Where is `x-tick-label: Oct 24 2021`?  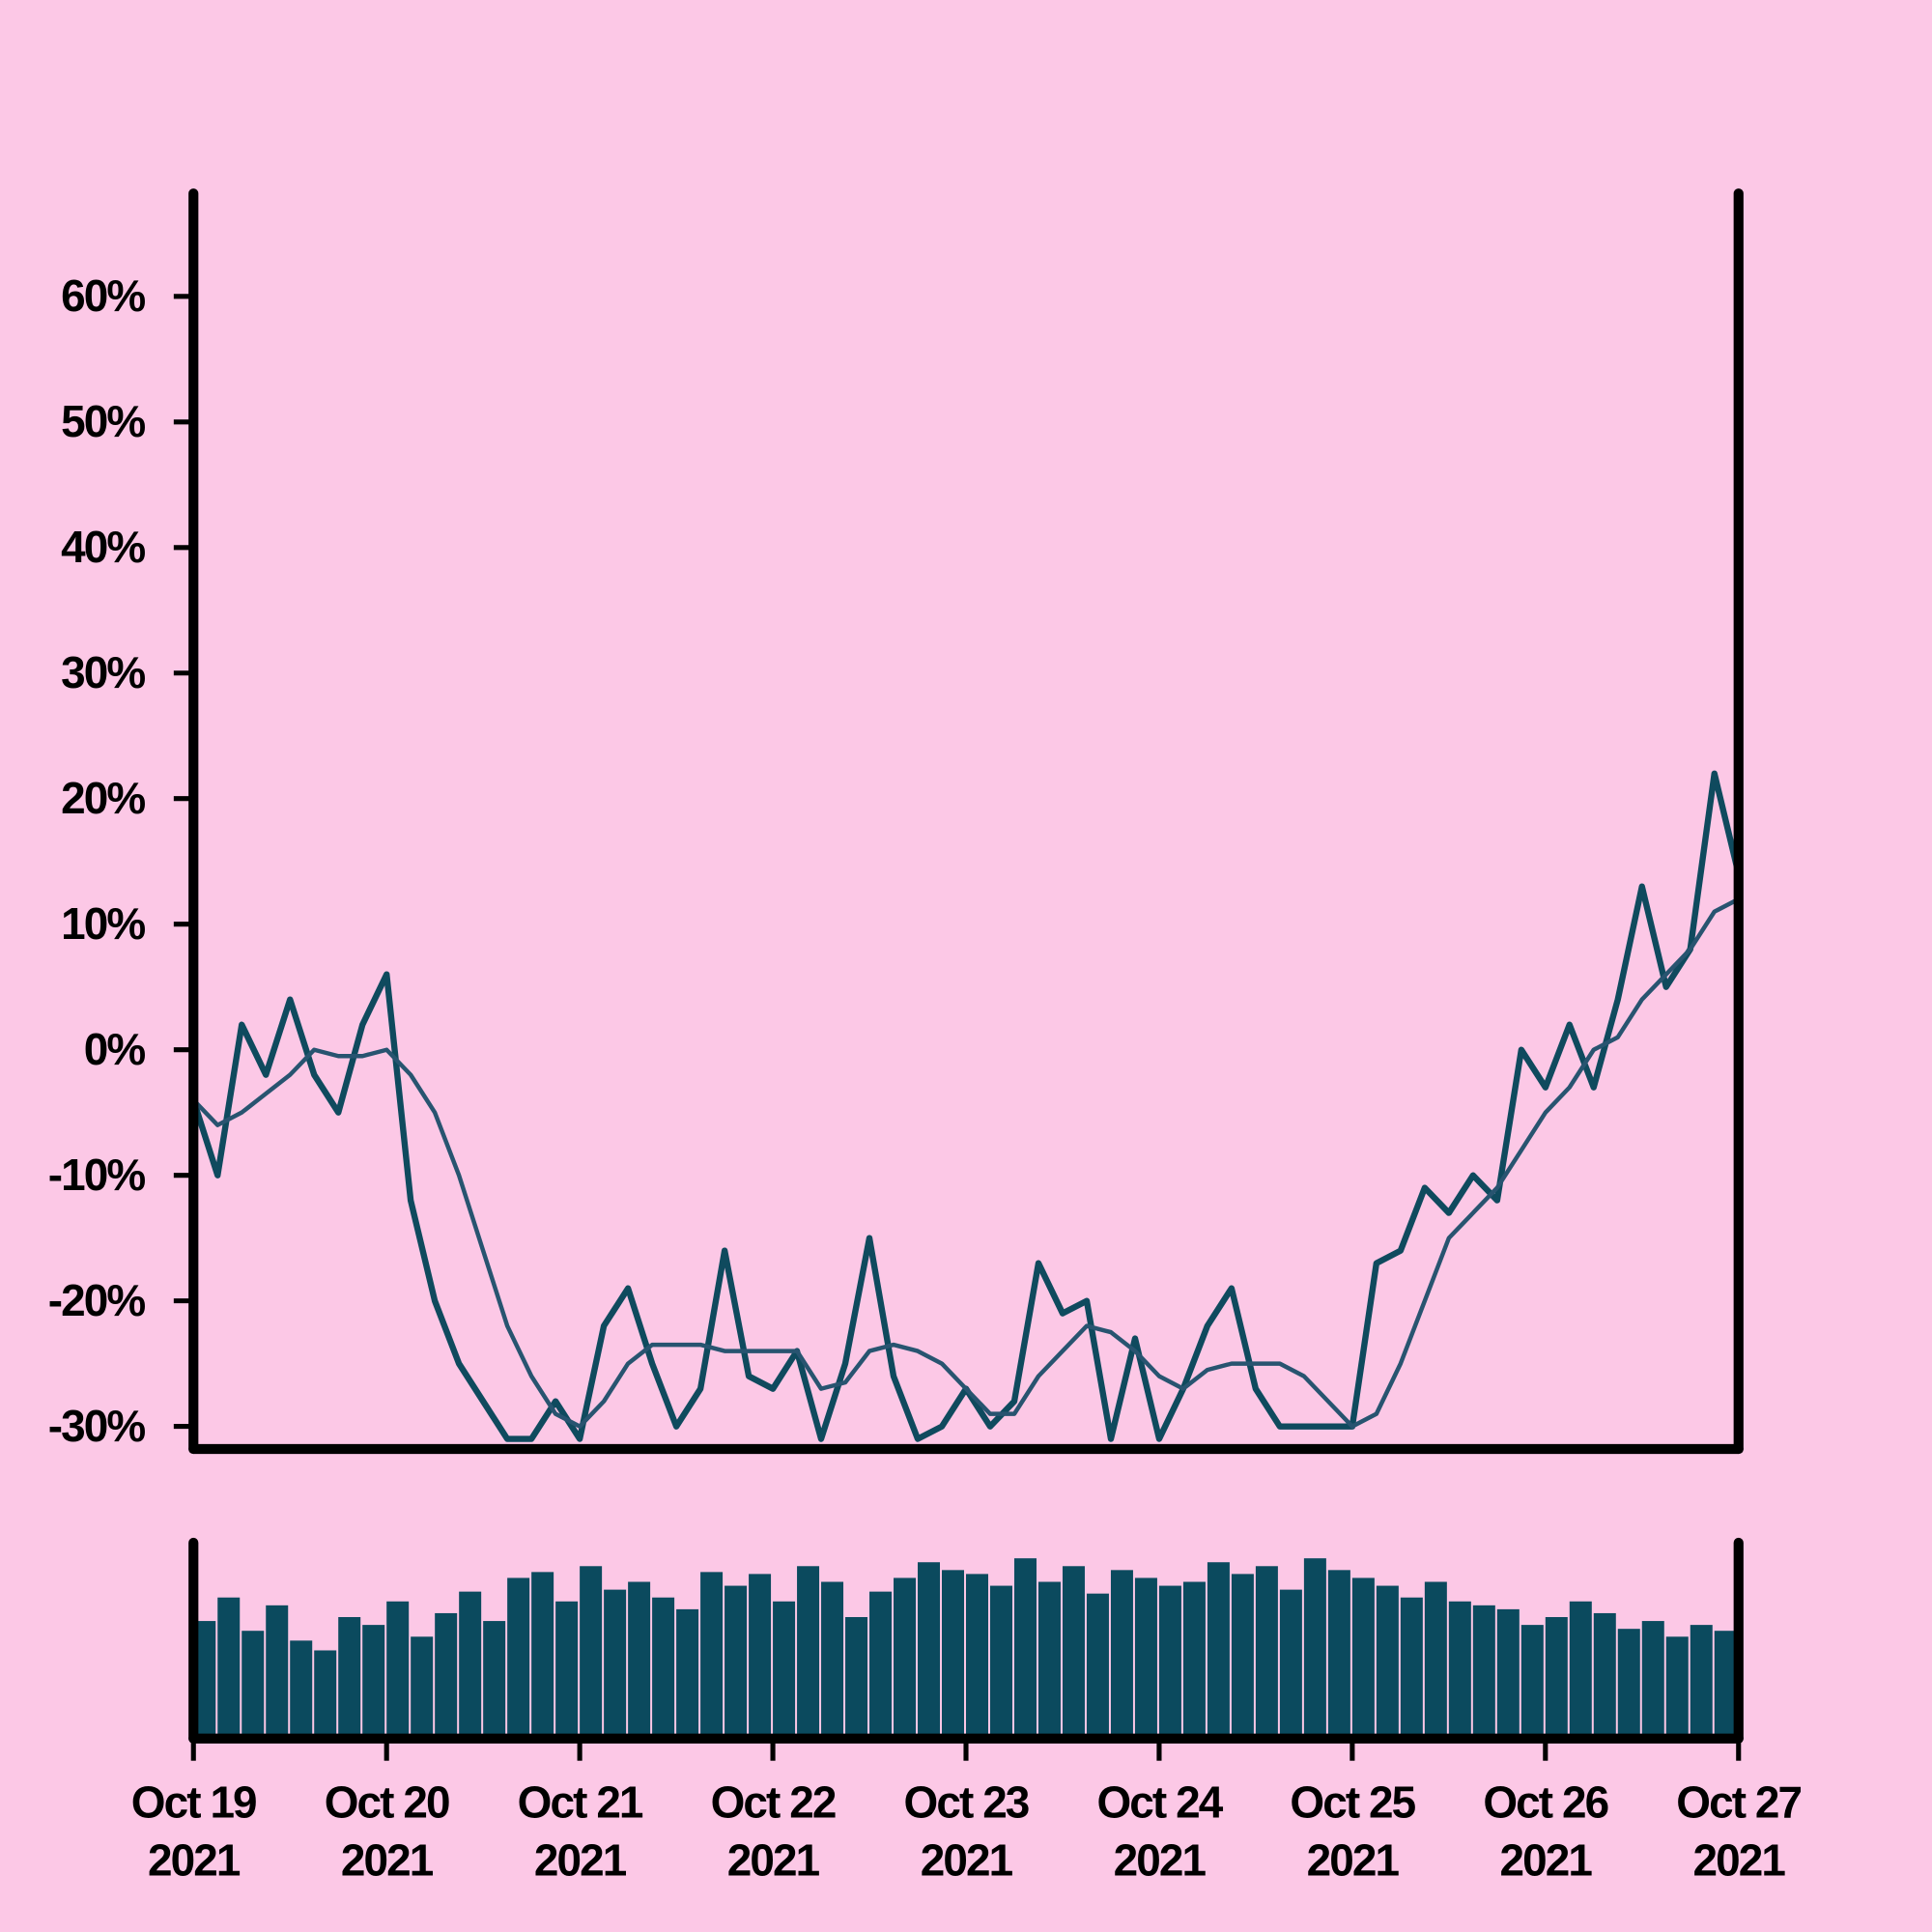 x-tick-label: Oct 24 2021 is located at coordinates (1159, 1830).